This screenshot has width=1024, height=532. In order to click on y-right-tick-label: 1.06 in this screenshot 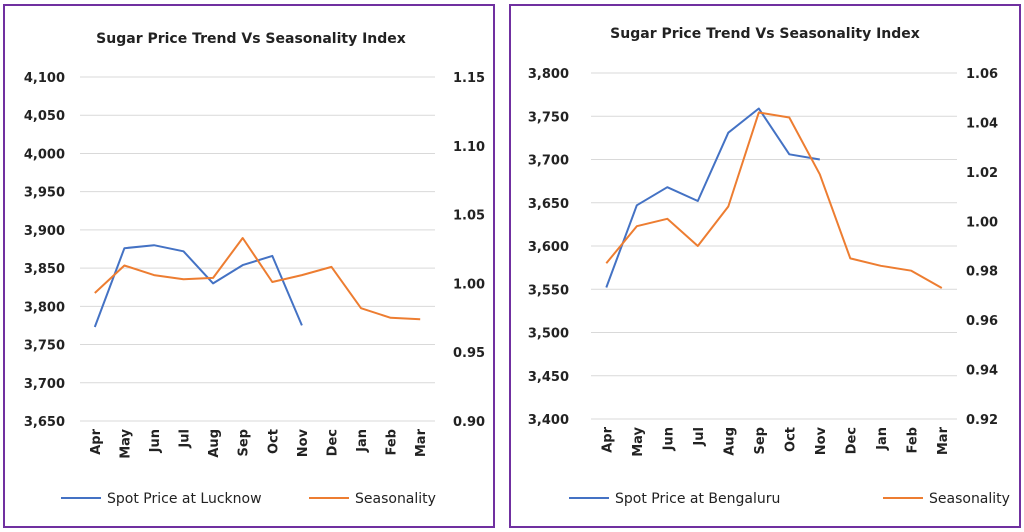, I will do `click(982, 74)`.